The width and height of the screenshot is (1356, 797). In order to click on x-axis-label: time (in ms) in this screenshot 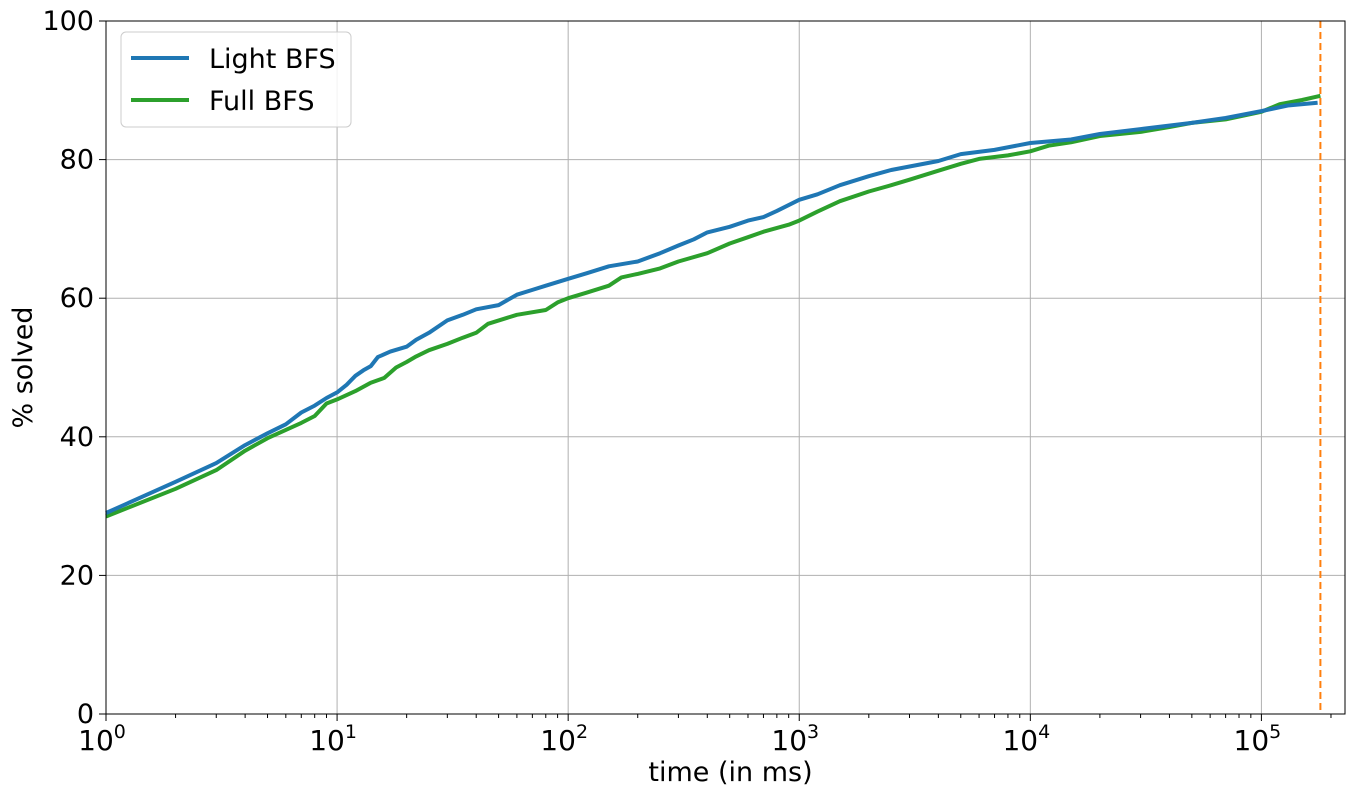, I will do `click(730, 772)`.